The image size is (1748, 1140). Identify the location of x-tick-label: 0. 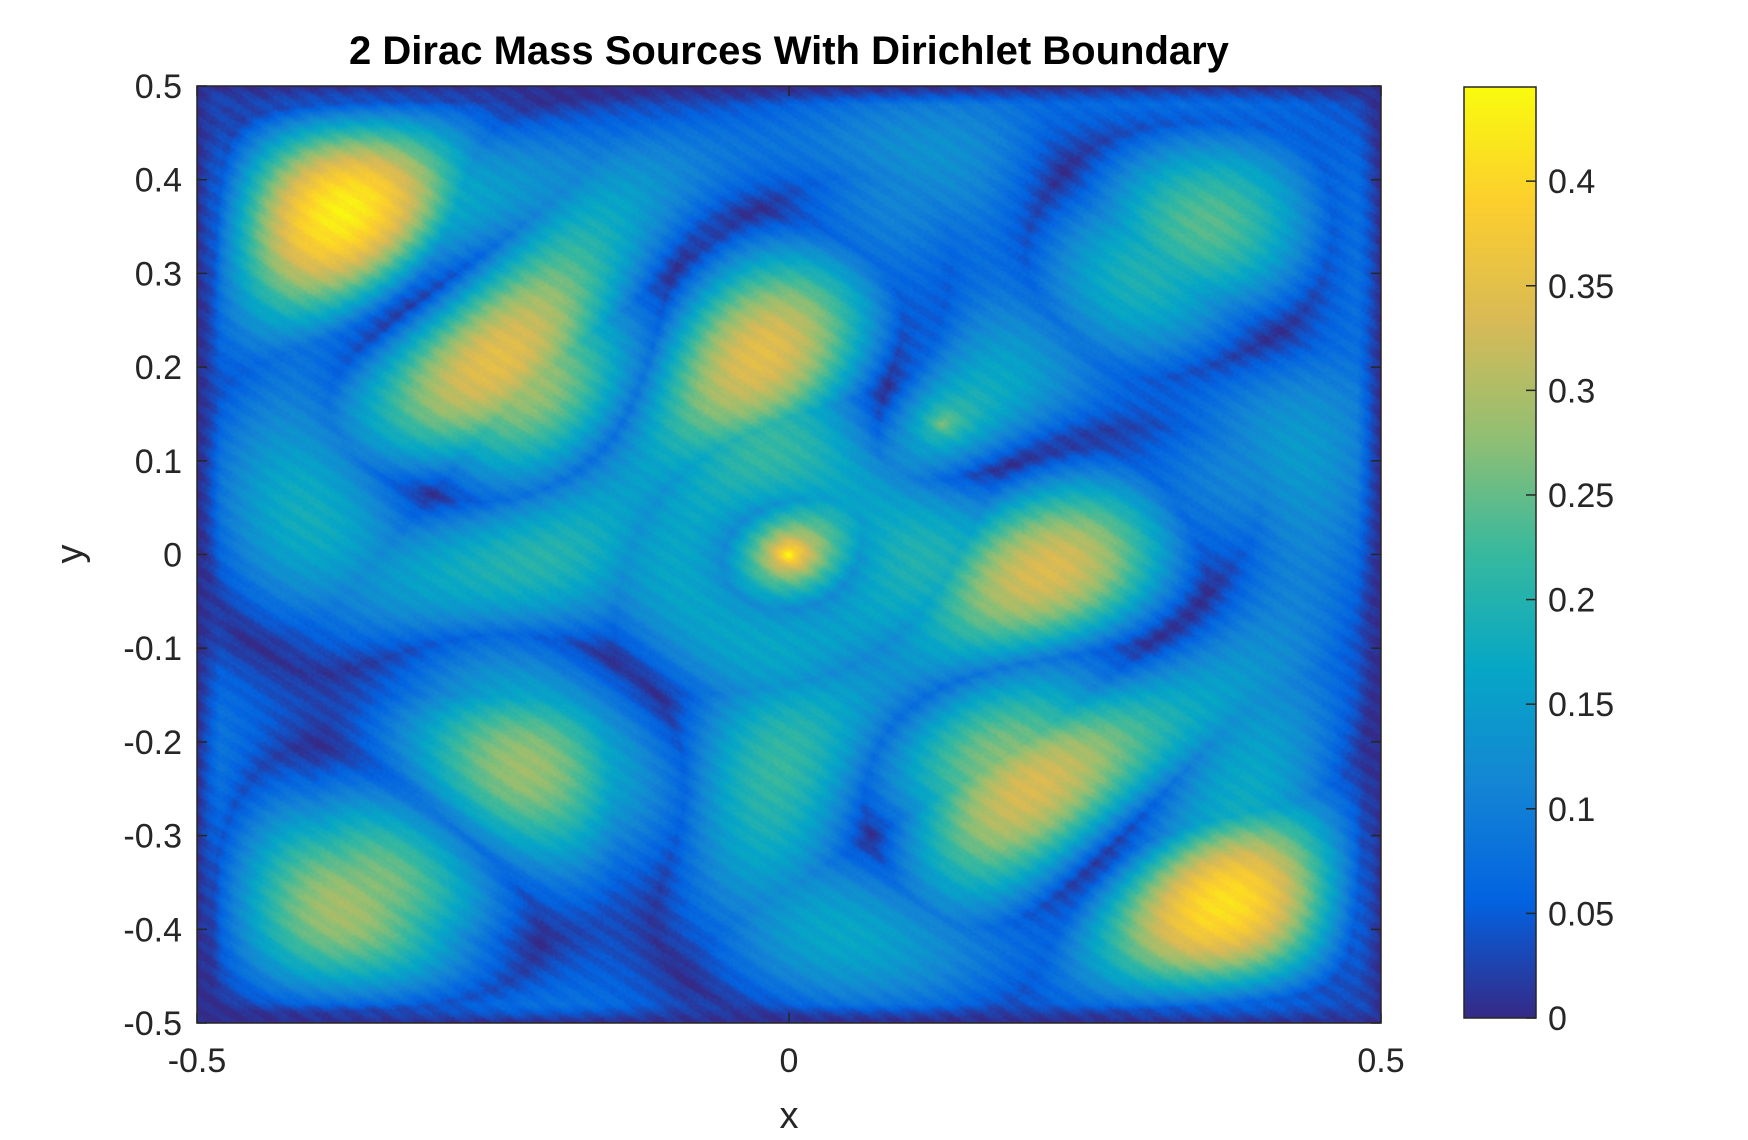
(789, 1061).